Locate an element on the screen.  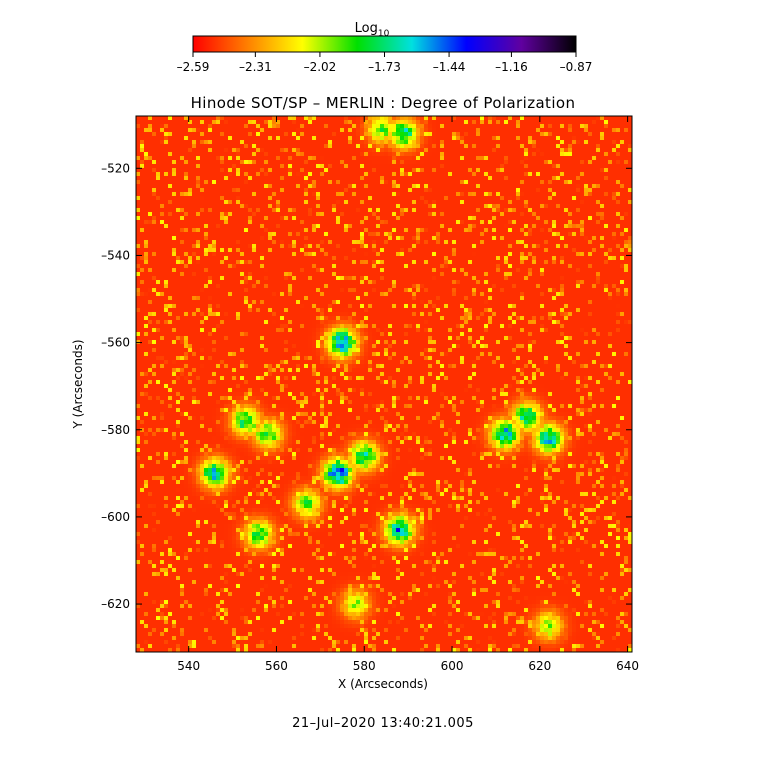
x-tick-label: 540 is located at coordinates (188, 666).